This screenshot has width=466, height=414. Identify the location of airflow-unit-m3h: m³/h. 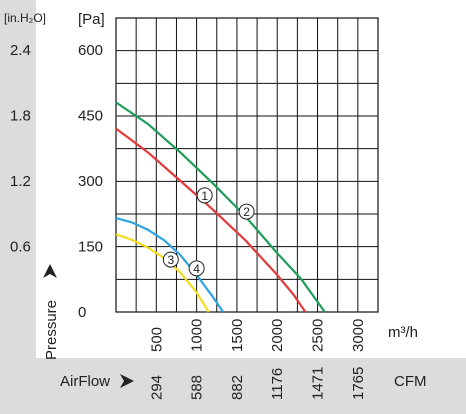
(403, 332).